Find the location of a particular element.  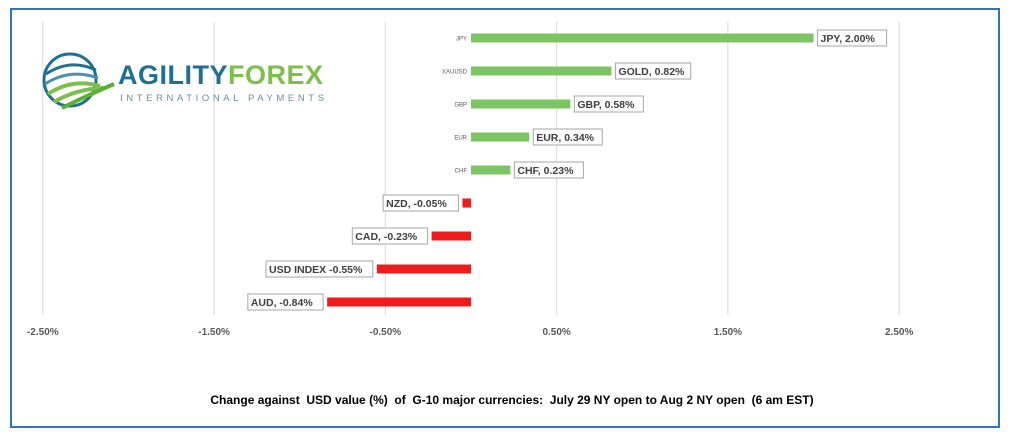

svg-text: CHF, 0.23% is located at coordinates (545, 171).